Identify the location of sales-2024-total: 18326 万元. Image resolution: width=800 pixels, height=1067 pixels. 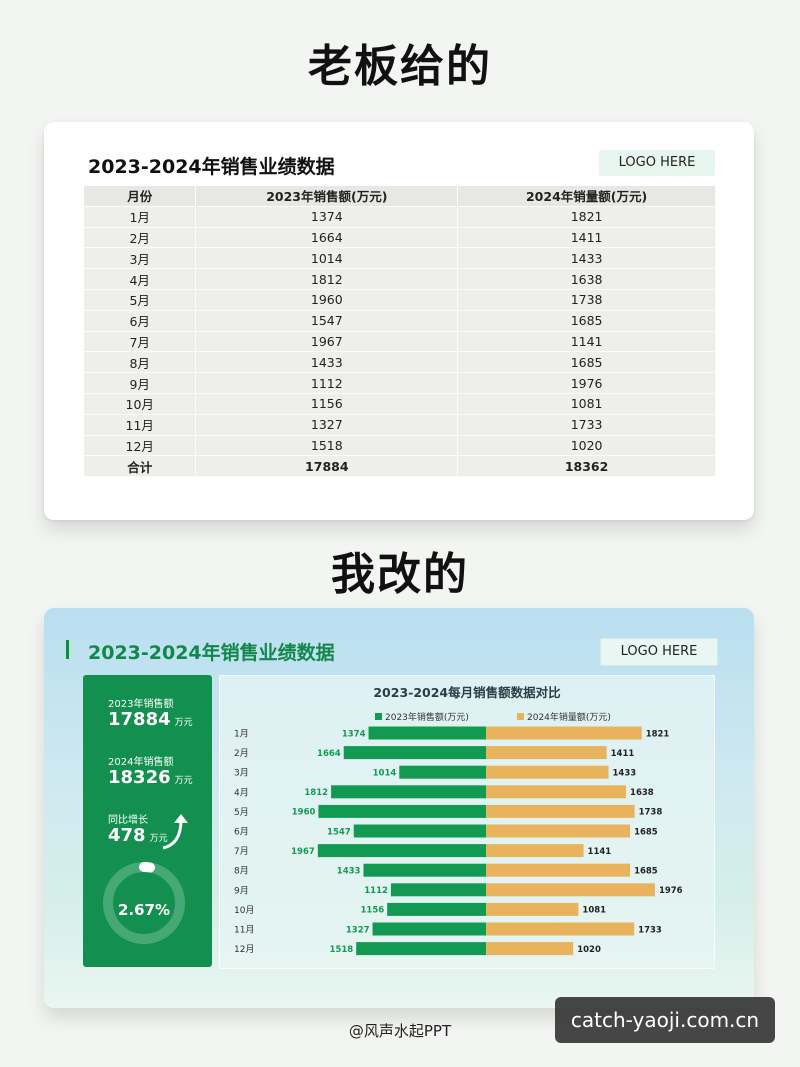
(150, 777).